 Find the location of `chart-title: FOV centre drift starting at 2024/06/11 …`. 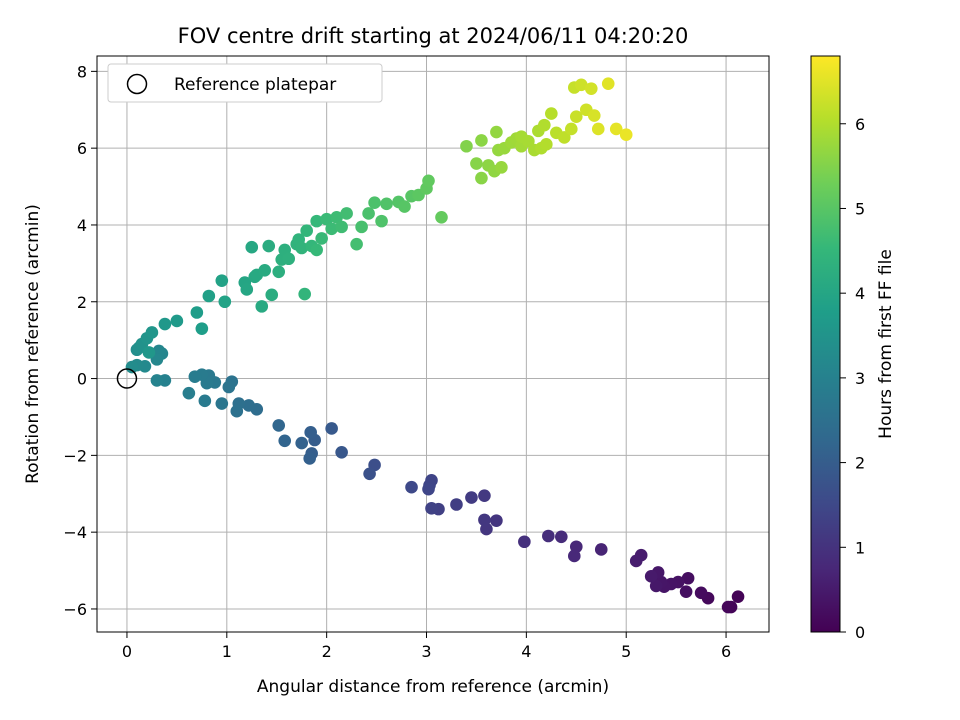

chart-title: FOV centre drift starting at 2024/06/11 … is located at coordinates (433, 36).